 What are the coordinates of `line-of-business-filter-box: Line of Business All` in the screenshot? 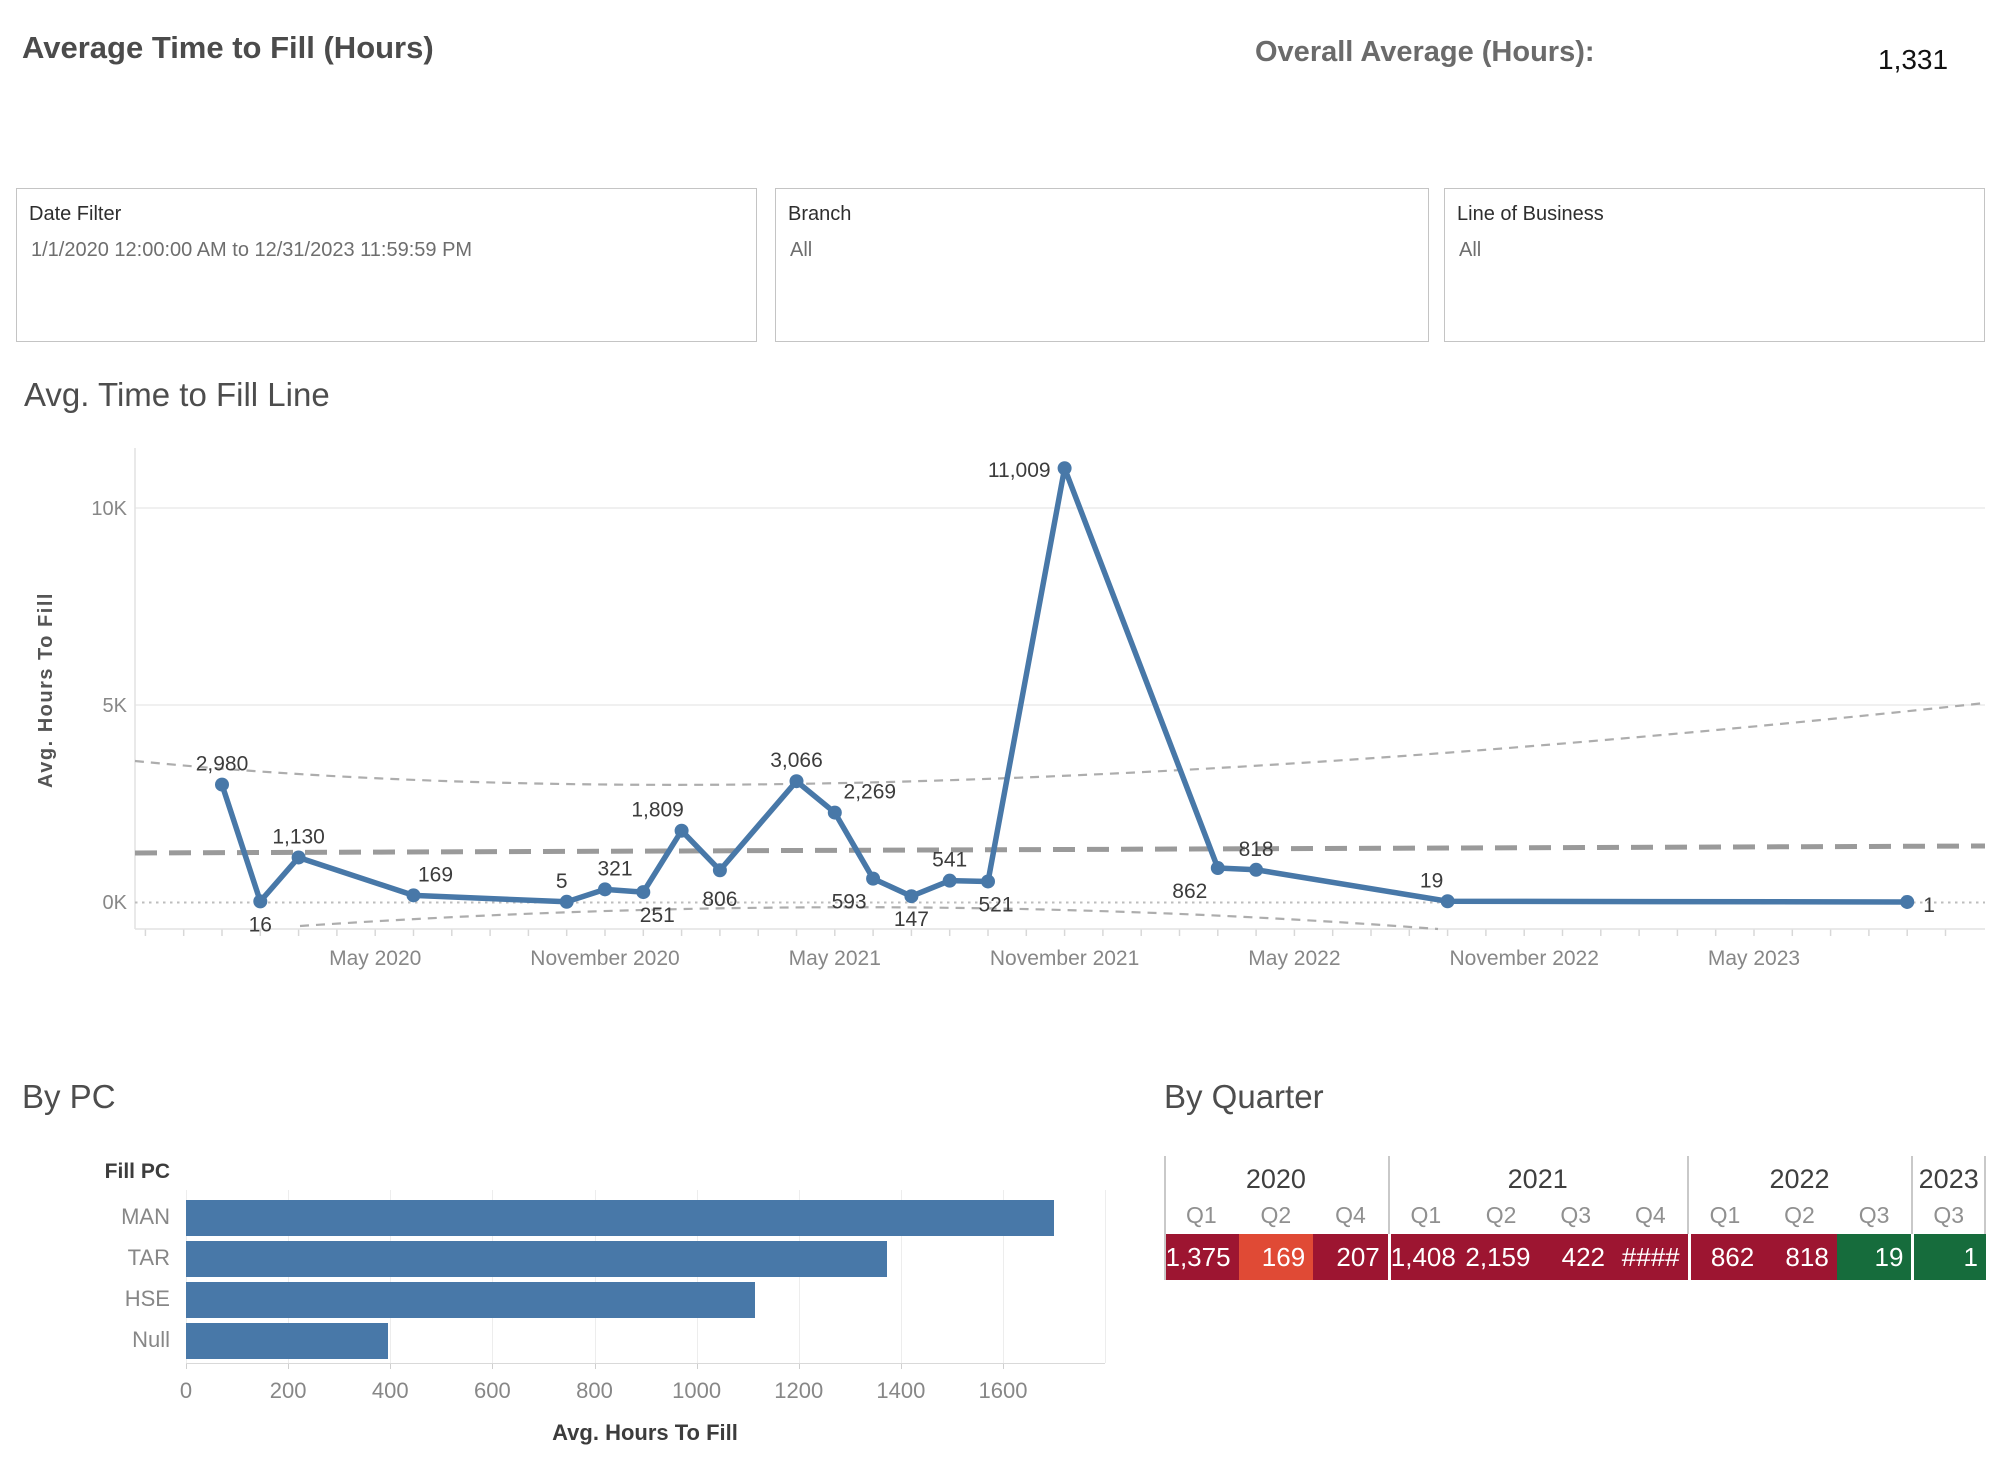 It's located at (1714, 265).